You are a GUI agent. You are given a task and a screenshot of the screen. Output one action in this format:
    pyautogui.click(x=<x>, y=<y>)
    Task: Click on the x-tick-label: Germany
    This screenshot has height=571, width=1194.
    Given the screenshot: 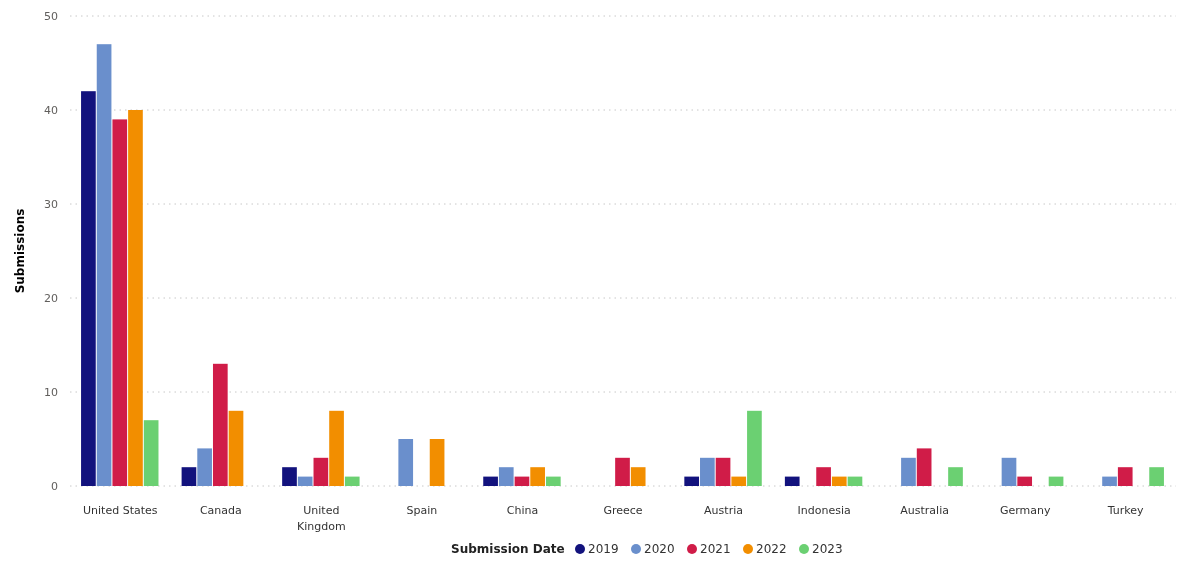 What is the action you would take?
    pyautogui.click(x=1025, y=510)
    